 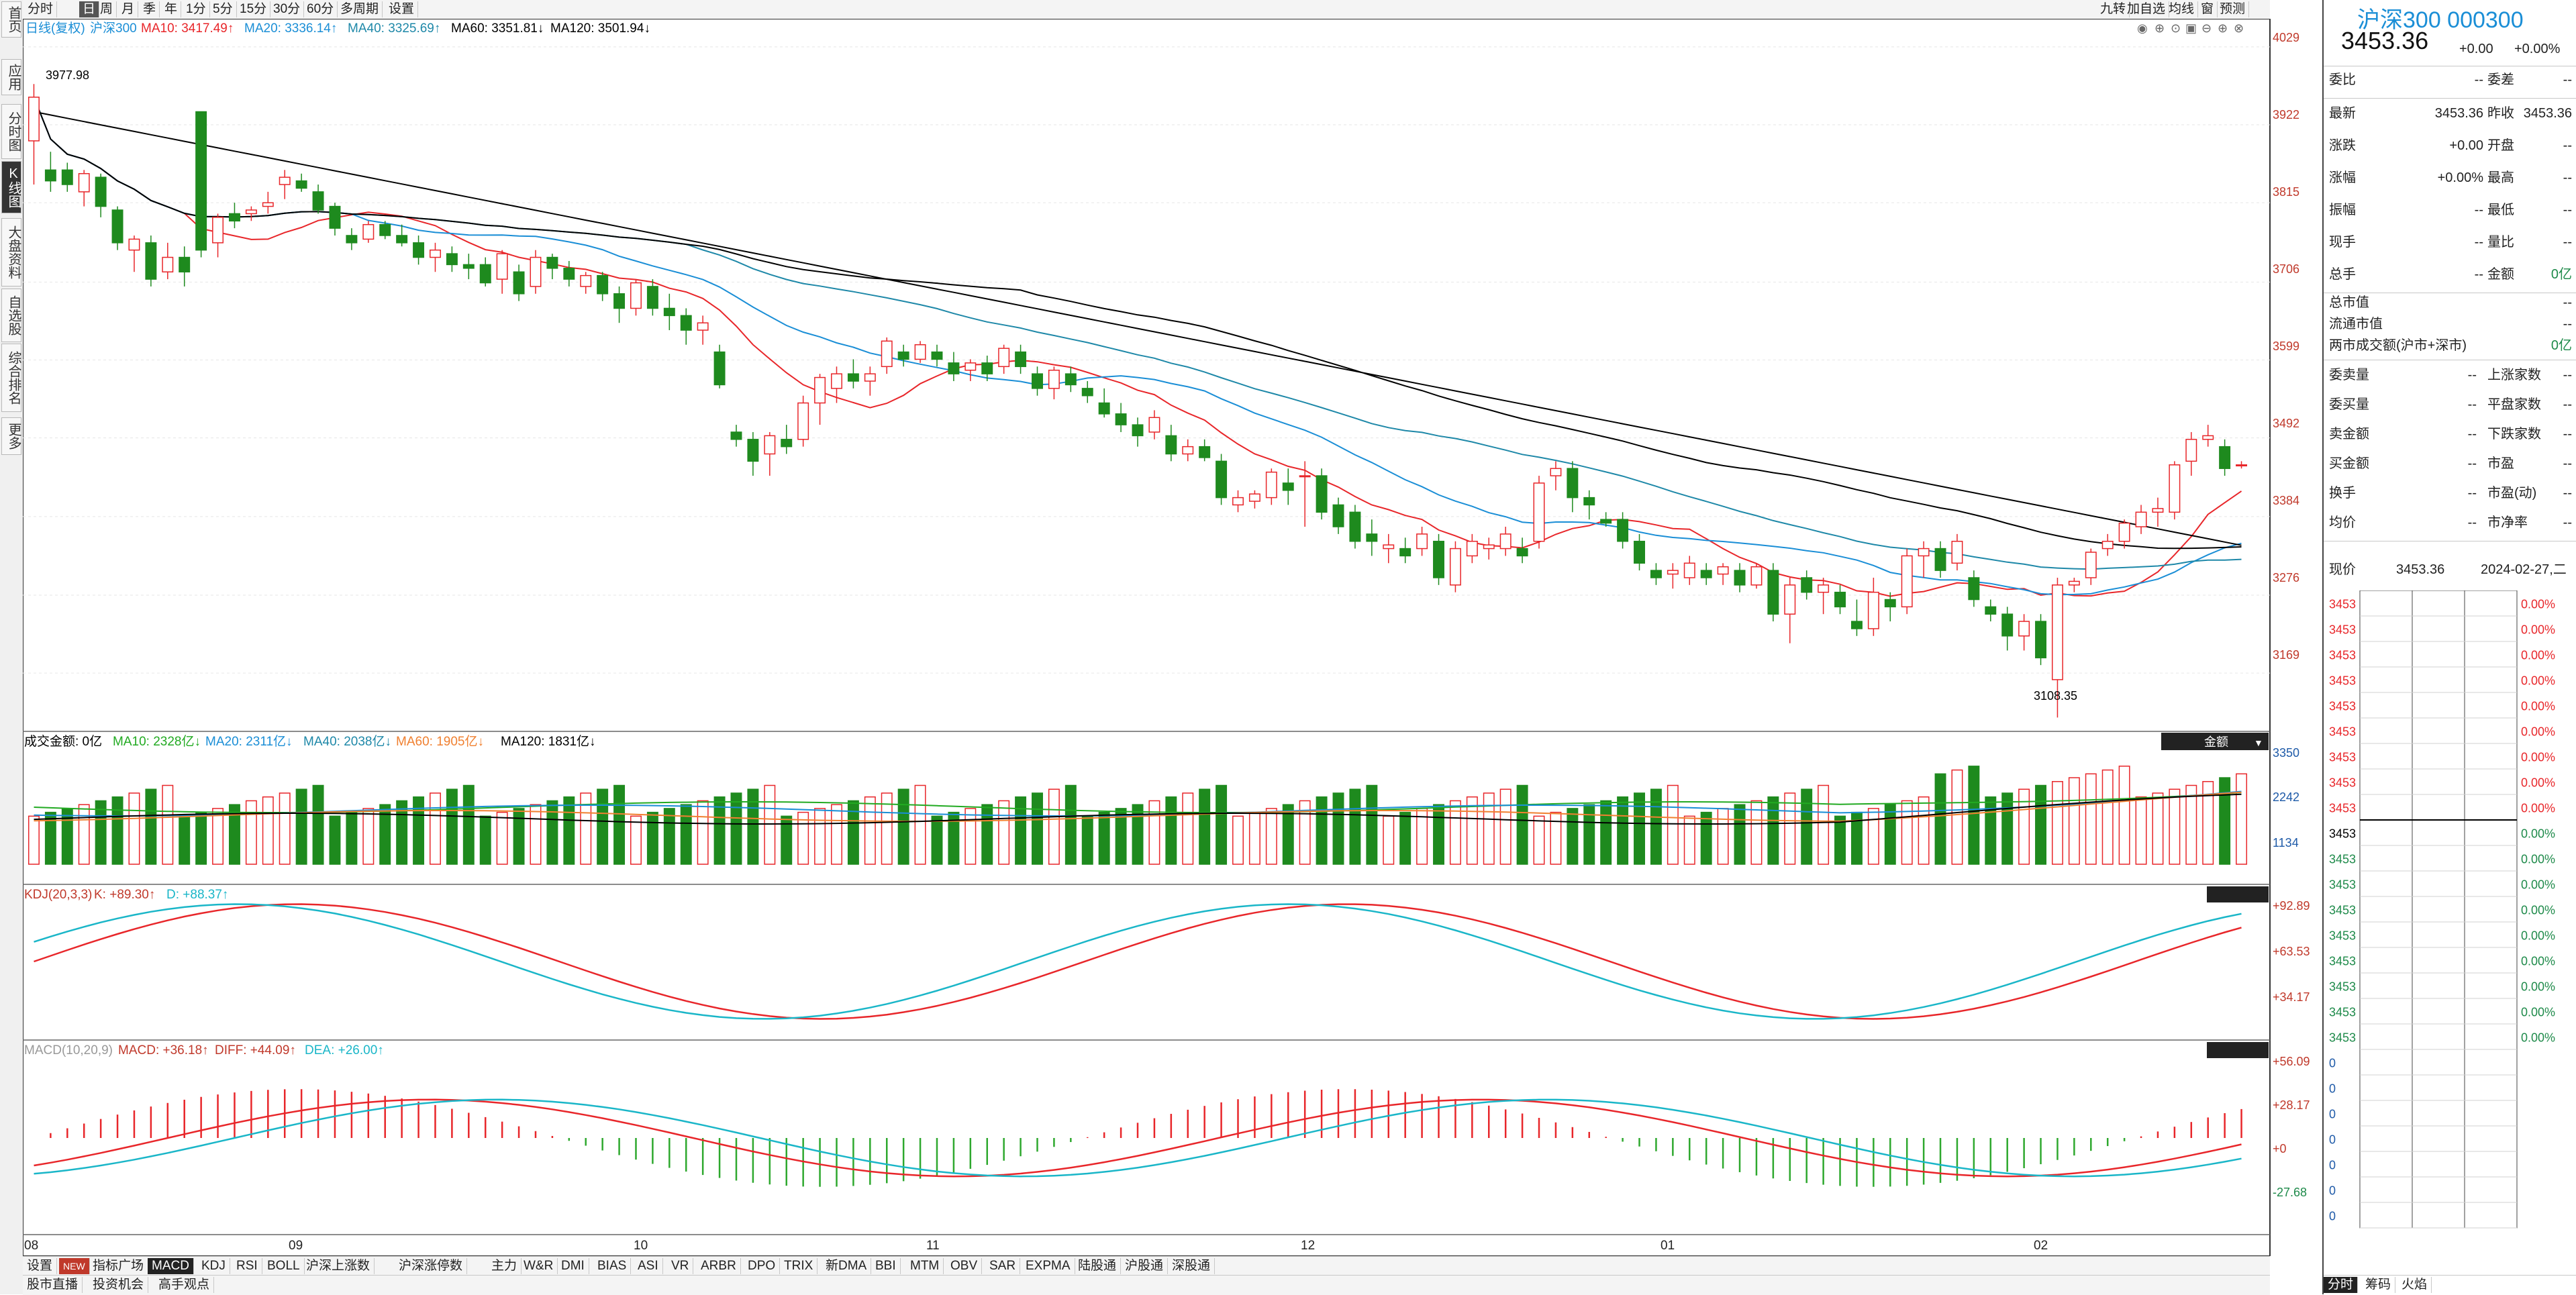 I want to click on chart-zoom-in-icon: ⊕, so click(x=2159, y=28).